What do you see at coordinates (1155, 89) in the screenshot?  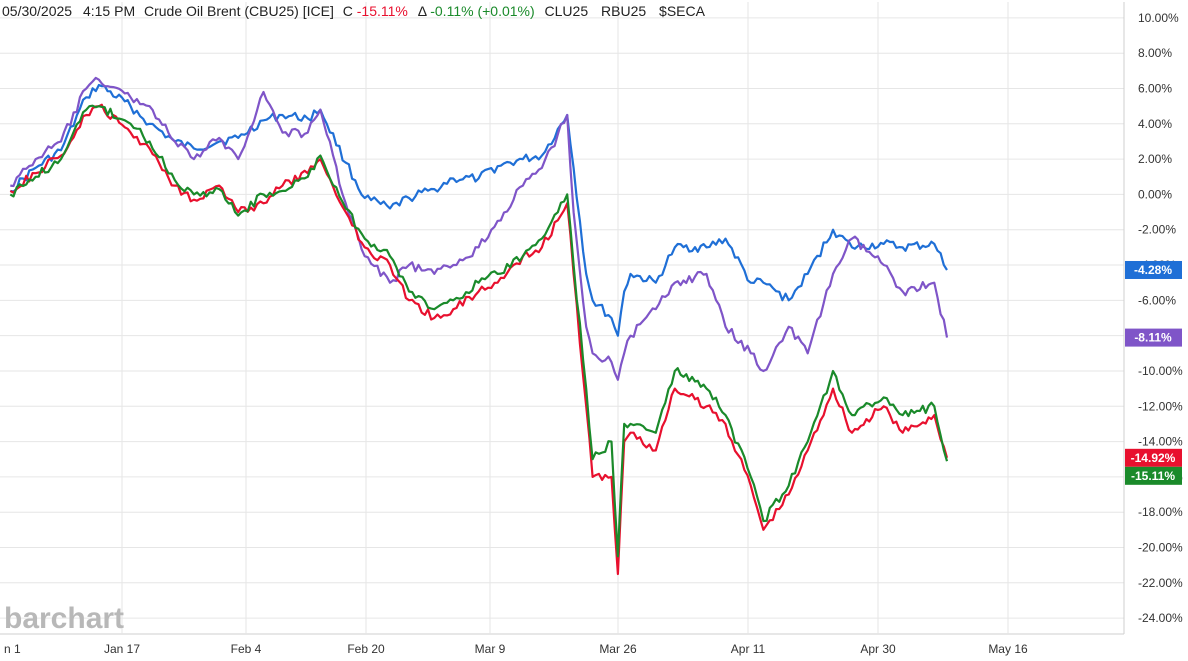 I see `y-tick-label: 6.00%` at bounding box center [1155, 89].